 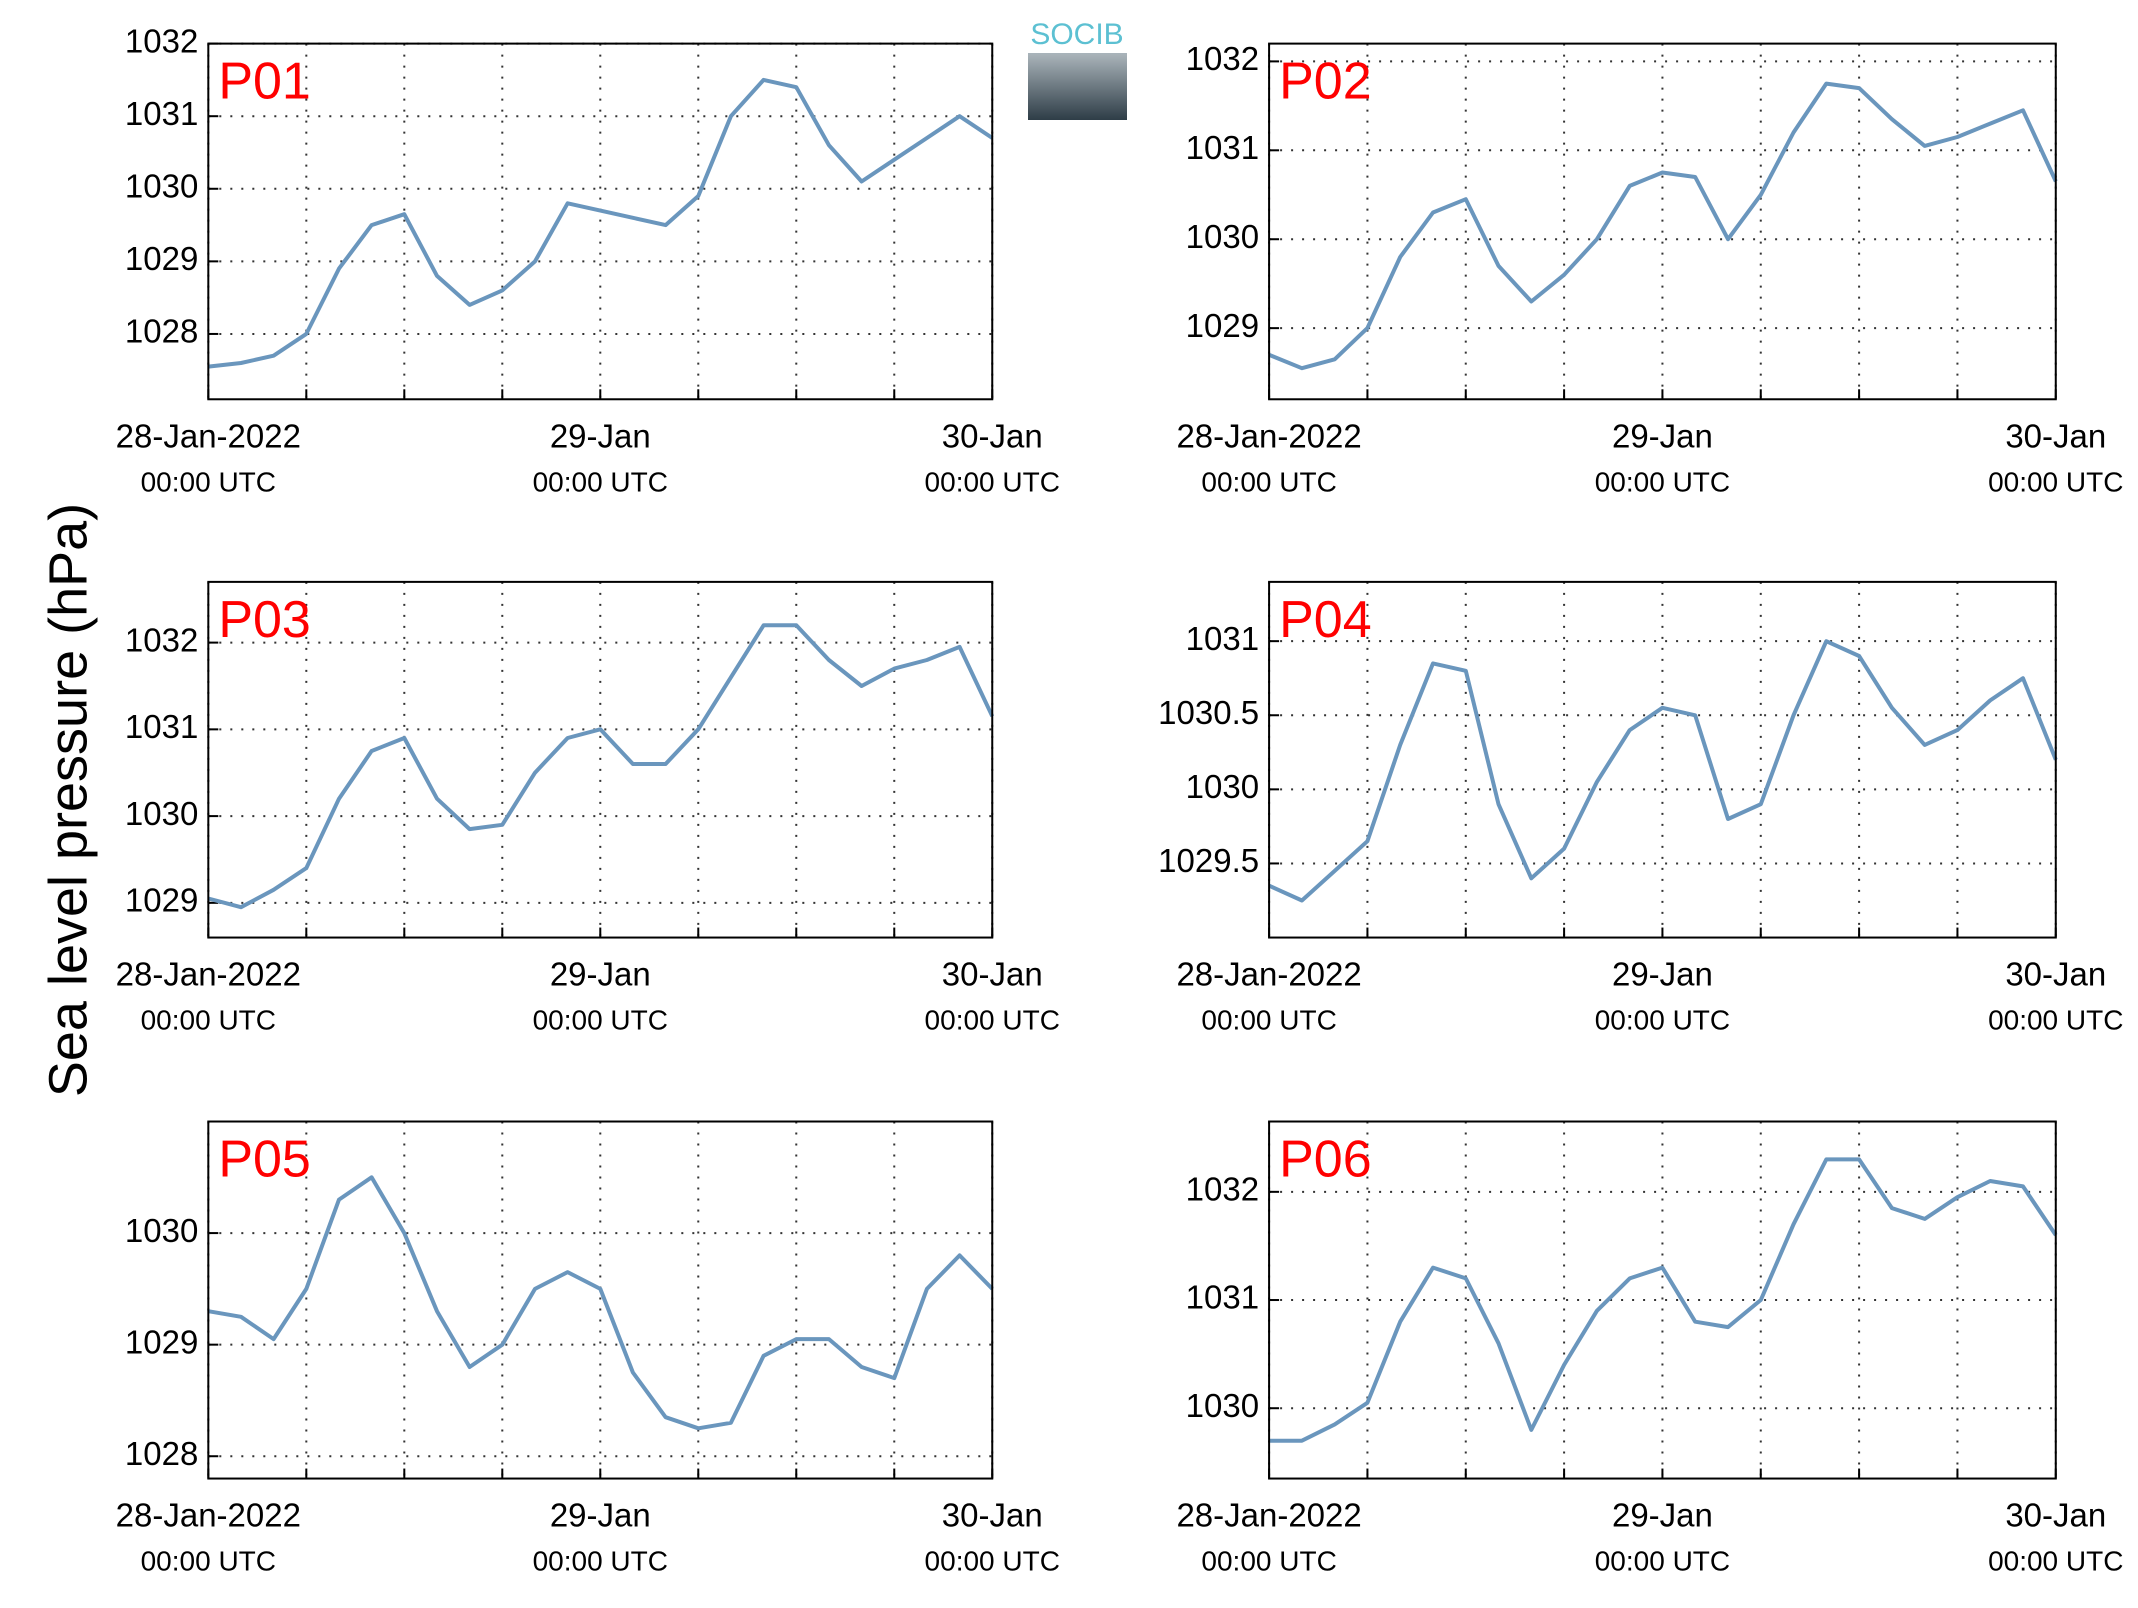 What do you see at coordinates (264, 620) in the screenshot?
I see `panel-title: P03` at bounding box center [264, 620].